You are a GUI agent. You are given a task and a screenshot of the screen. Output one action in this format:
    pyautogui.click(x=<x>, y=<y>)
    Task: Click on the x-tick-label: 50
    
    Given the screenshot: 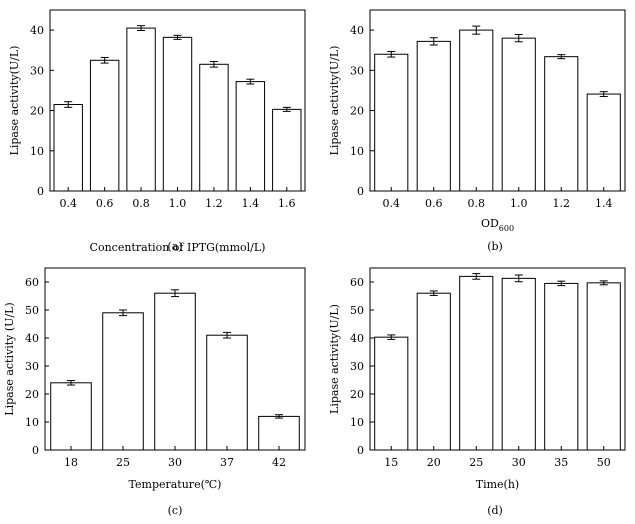 What is the action you would take?
    pyautogui.click(x=604, y=462)
    